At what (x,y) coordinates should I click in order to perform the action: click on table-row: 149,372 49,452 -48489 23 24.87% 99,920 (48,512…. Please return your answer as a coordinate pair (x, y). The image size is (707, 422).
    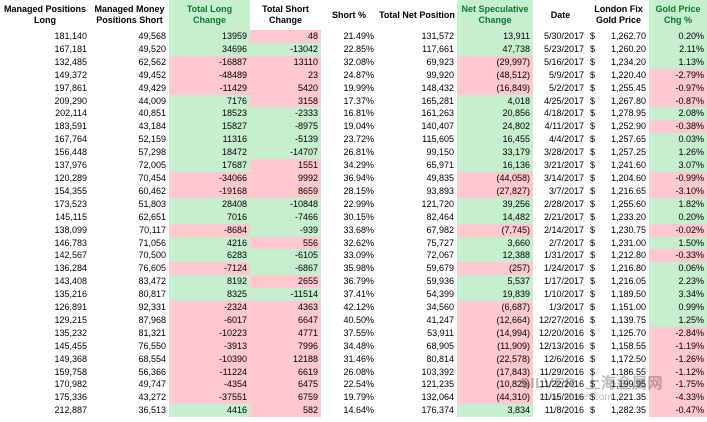
    Looking at the image, I should click on (353, 75).